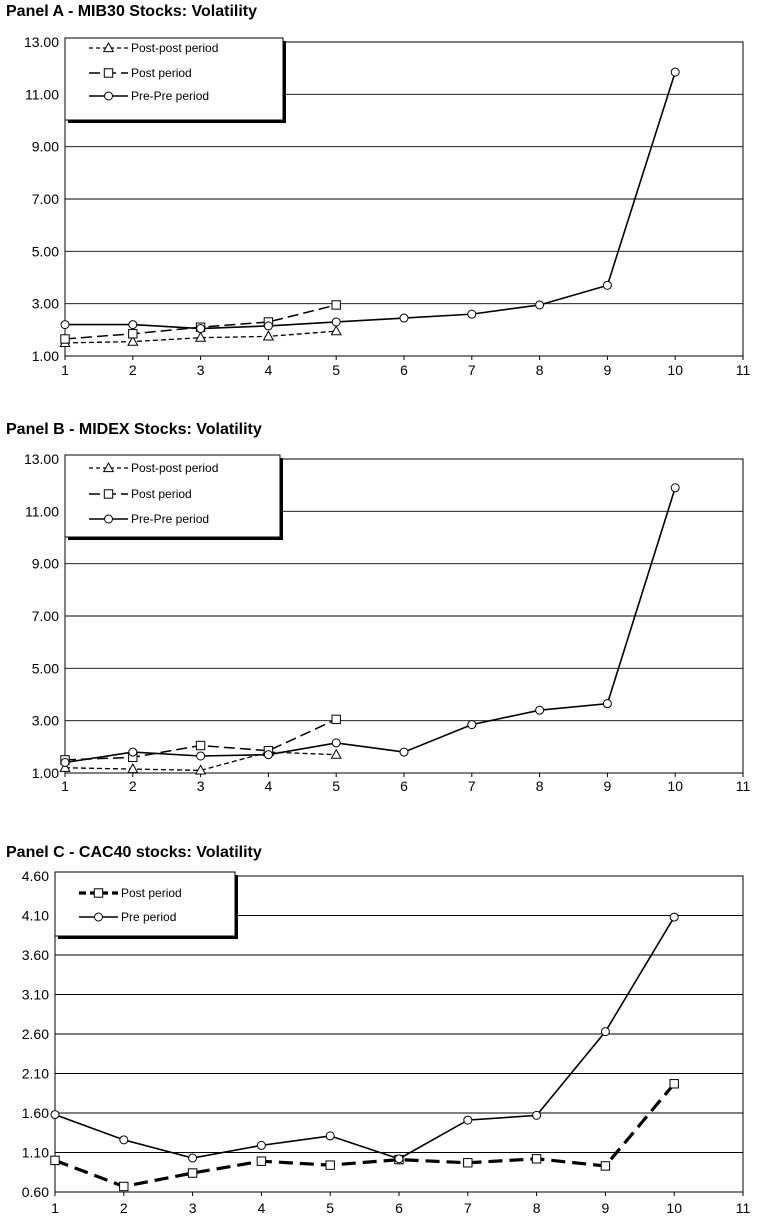 The height and width of the screenshot is (1223, 761). Describe the element at coordinates (35, 995) in the screenshot. I see `y-tick-label: 3.10` at that location.